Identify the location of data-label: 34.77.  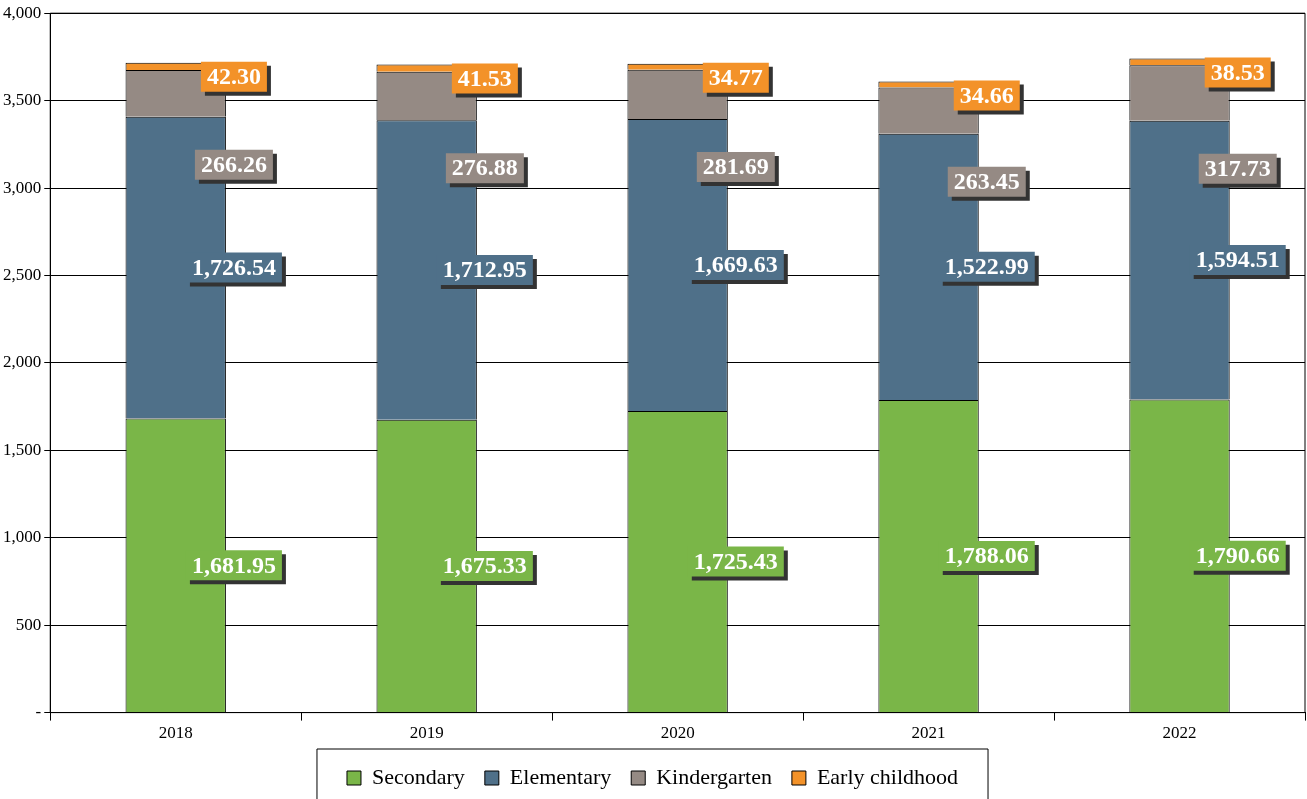
(735, 76).